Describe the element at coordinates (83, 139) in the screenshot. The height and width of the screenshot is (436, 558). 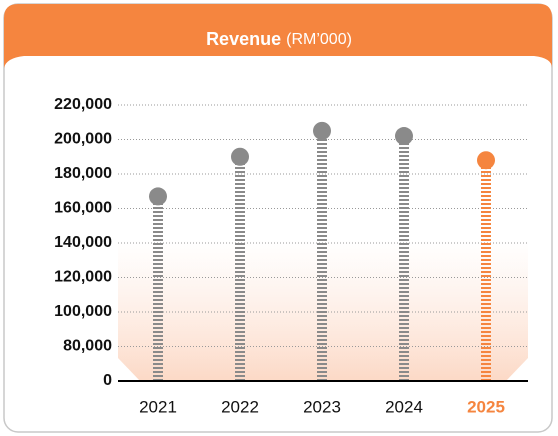
I see `y-tick-label: 200,000` at that location.